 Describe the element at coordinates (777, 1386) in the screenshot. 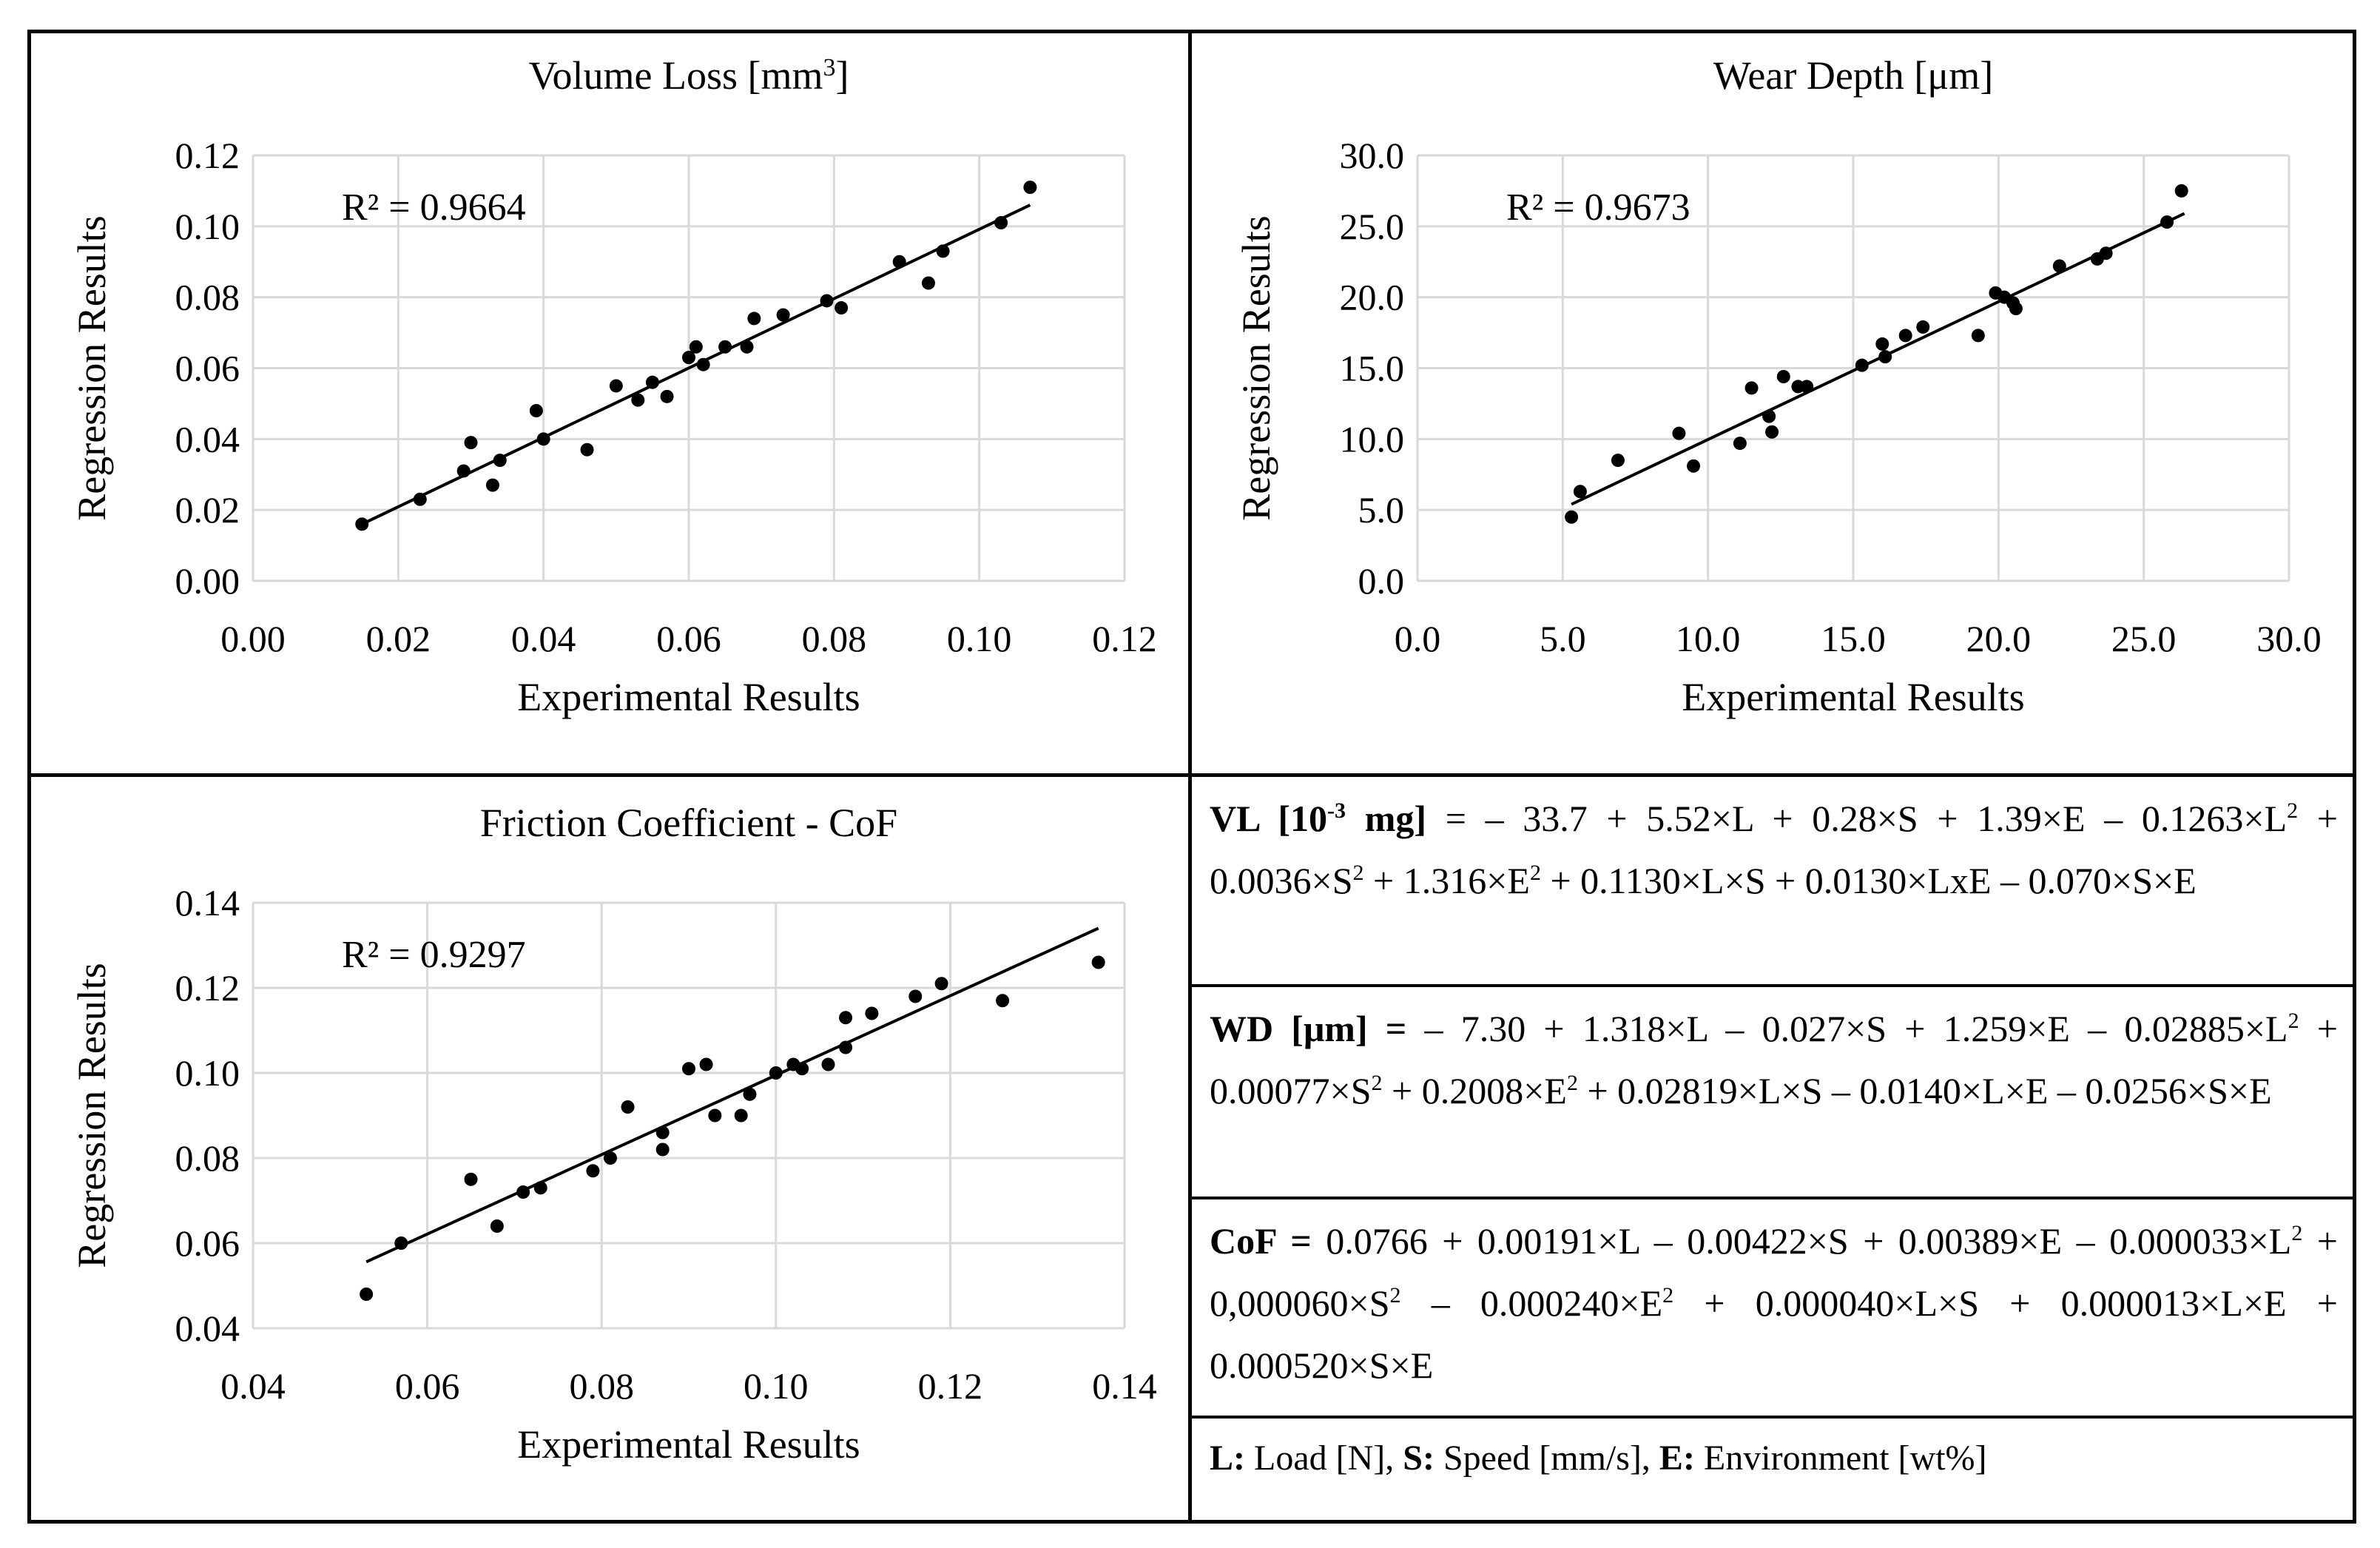

I see `x-tick-label: 0.10` at that location.